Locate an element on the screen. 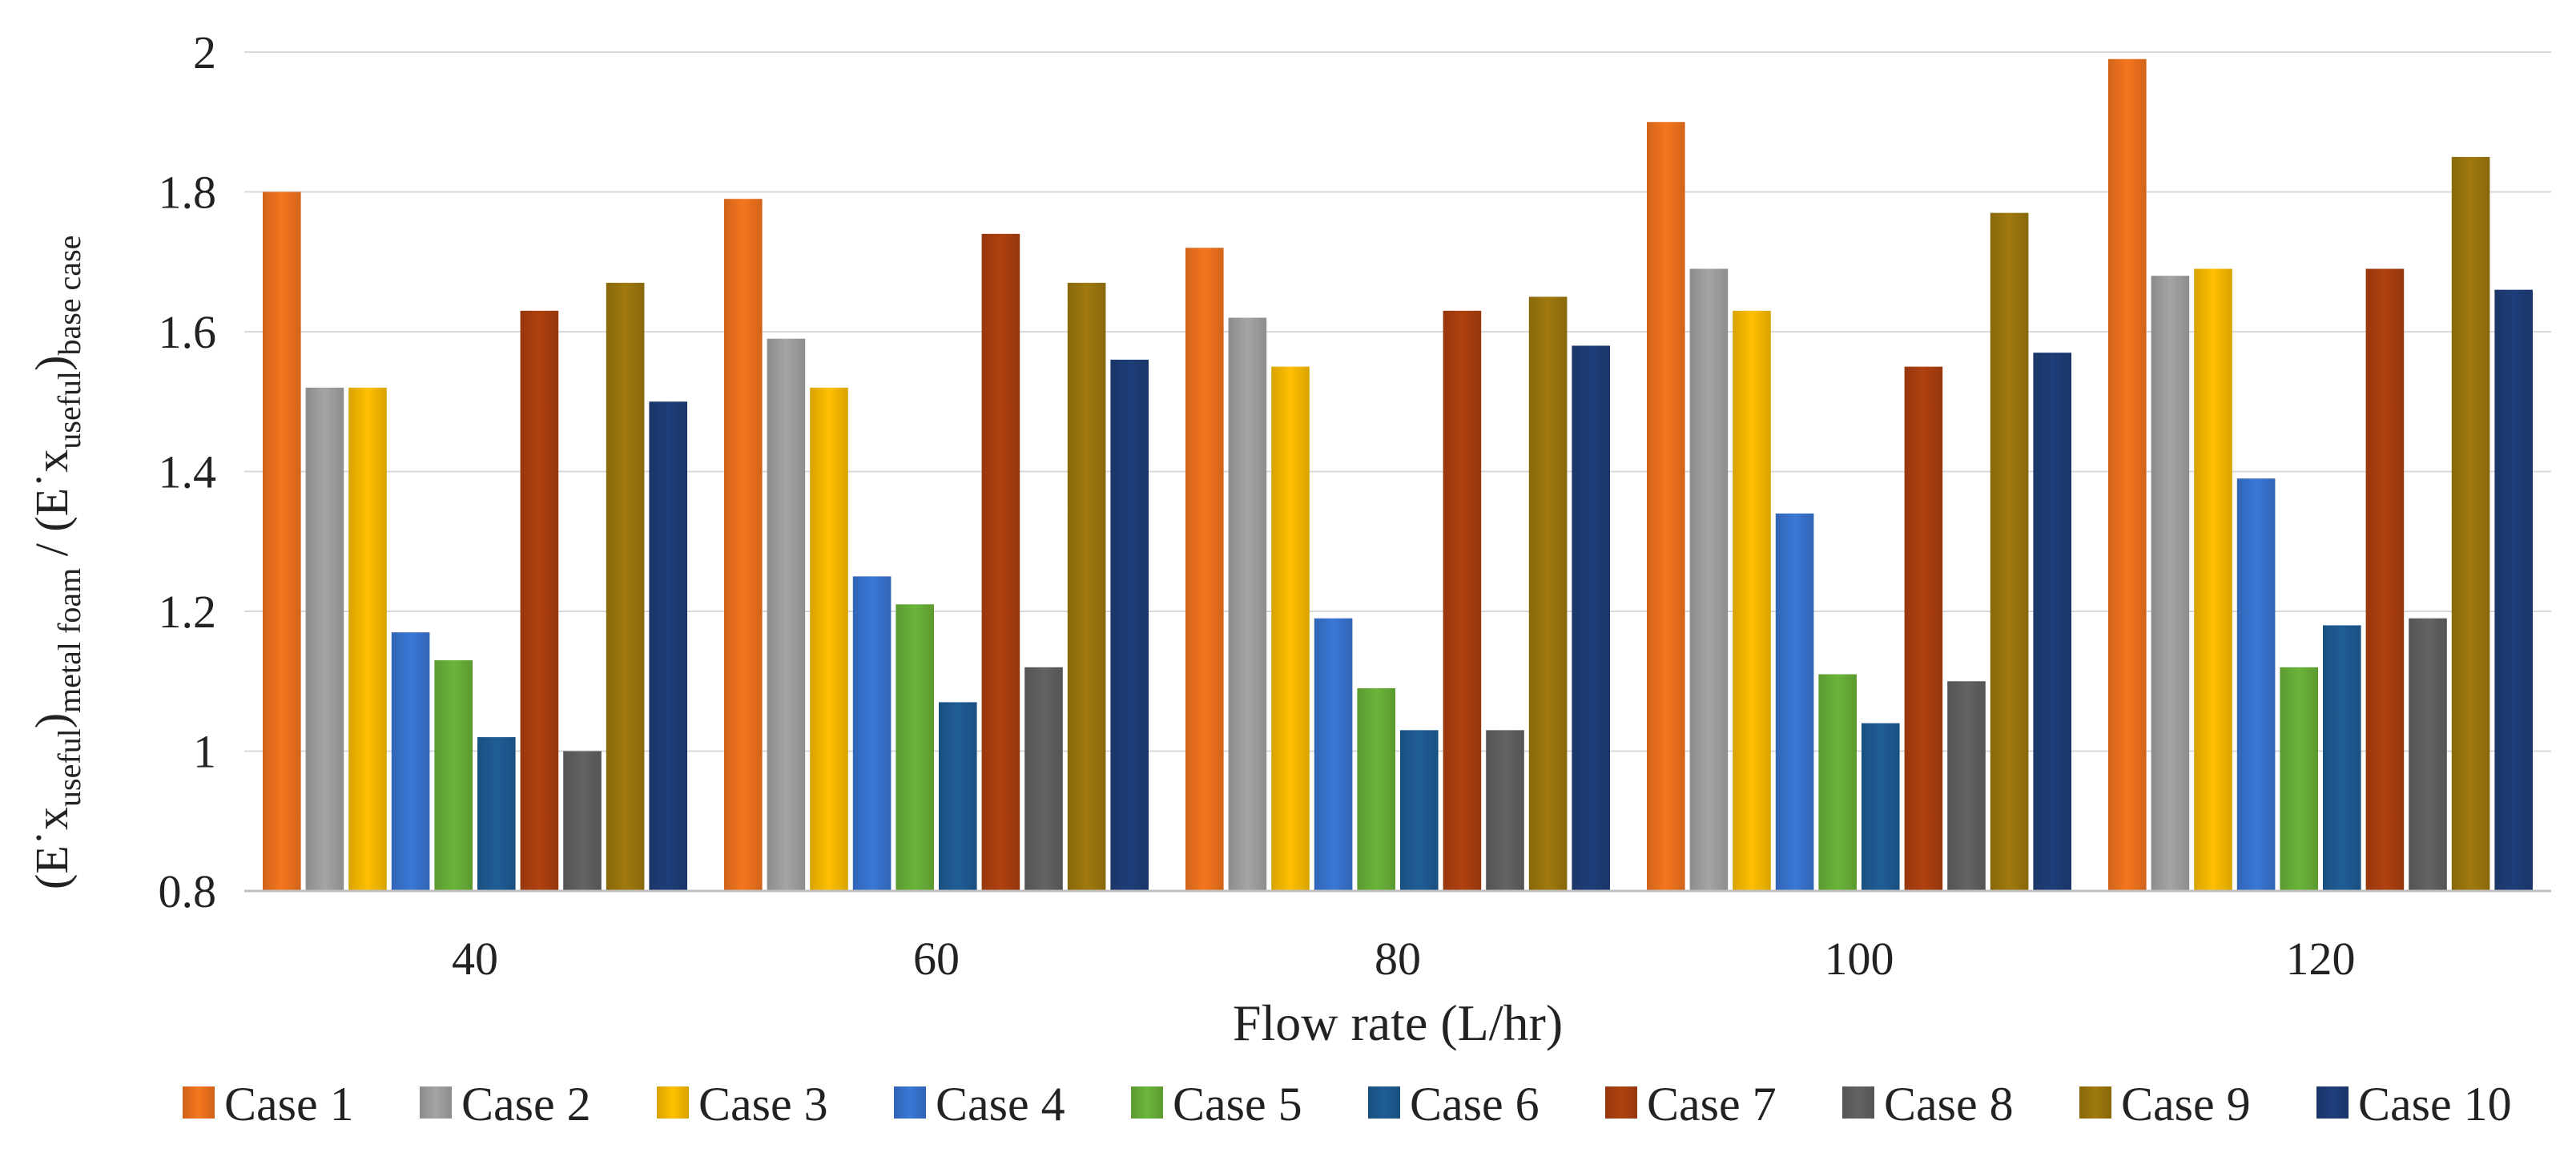 Image resolution: width=2576 pixels, height=1169 pixels. y-title-num-sub1: useful is located at coordinates (69, 767).